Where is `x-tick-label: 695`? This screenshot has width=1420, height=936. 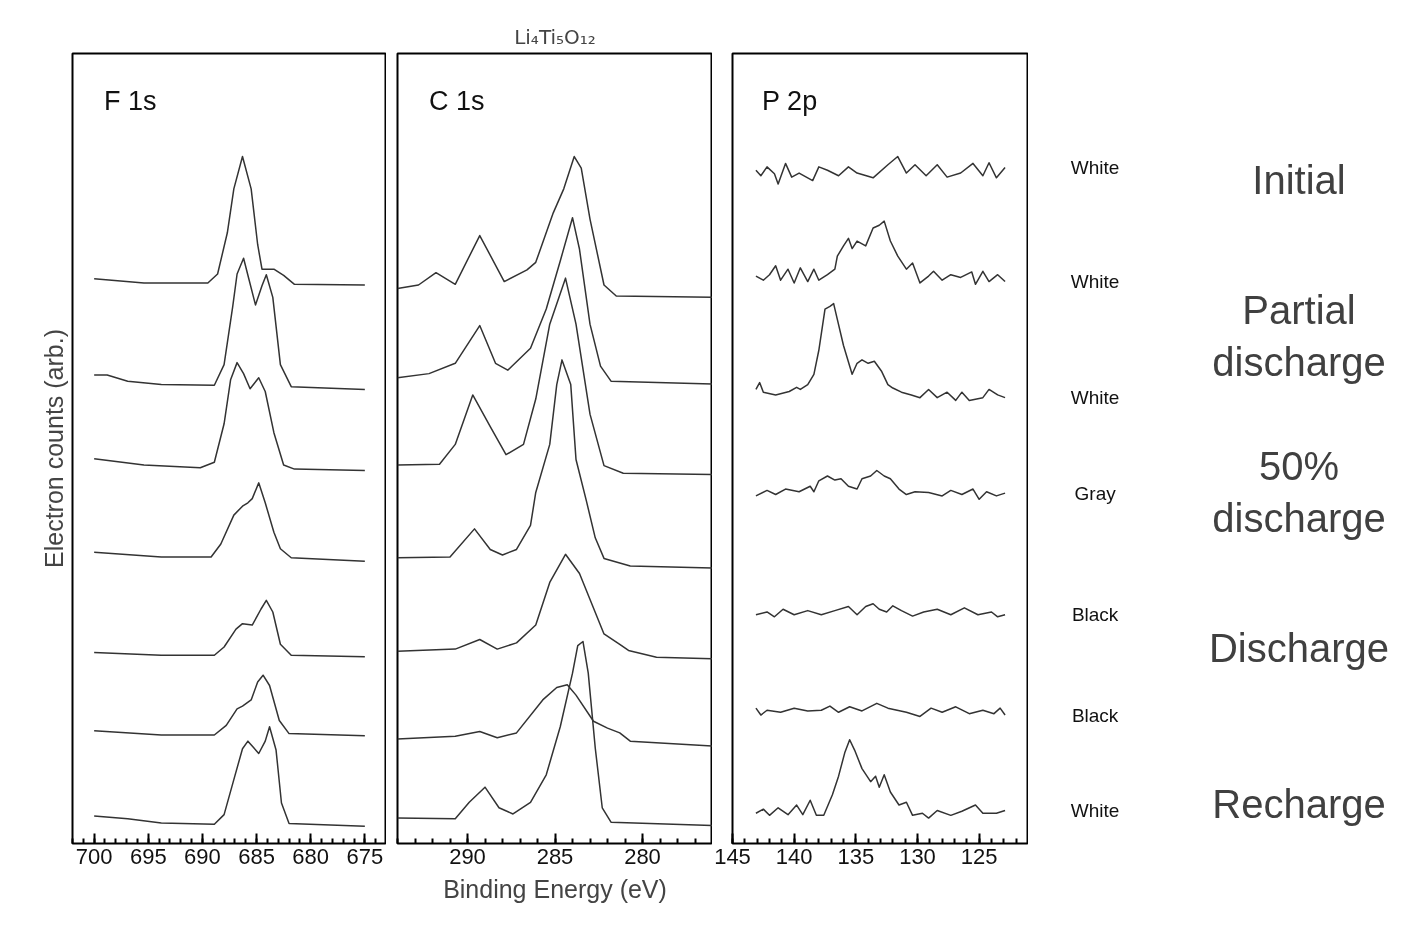 x-tick-label: 695 is located at coordinates (148, 856).